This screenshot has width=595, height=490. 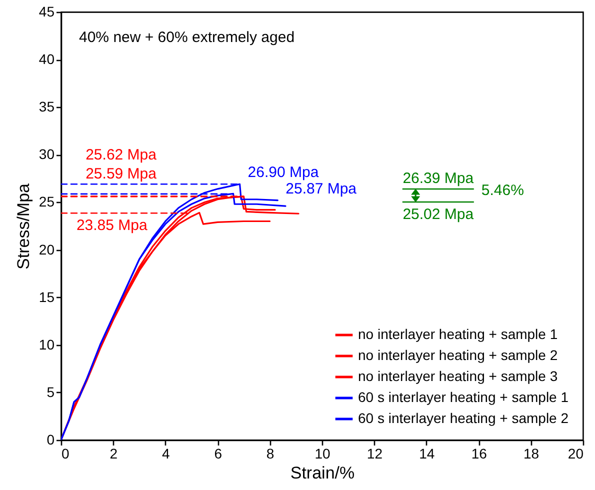 I want to click on annotation: 25.87 Mpa, so click(x=322, y=189).